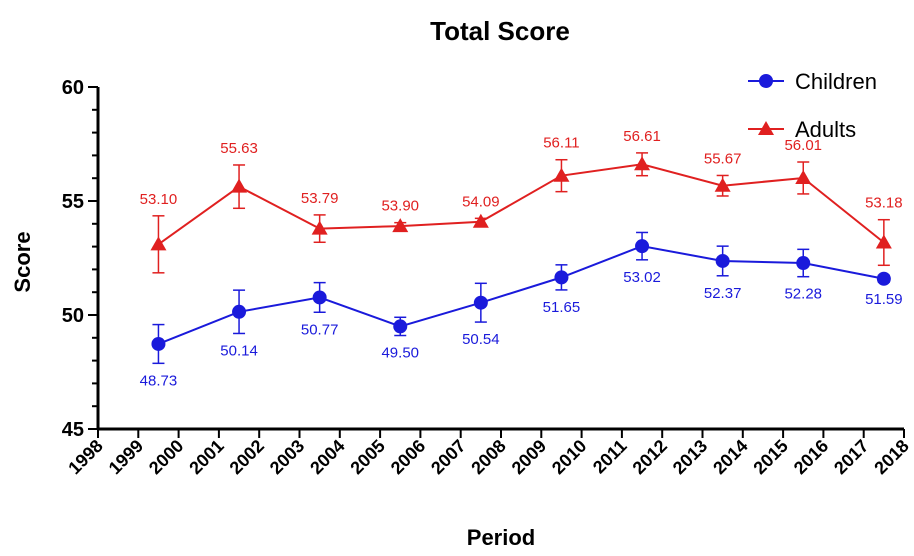 Image resolution: width=914 pixels, height=556 pixels. What do you see at coordinates (803, 294) in the screenshot?
I see `data-label-children: 52.28` at bounding box center [803, 294].